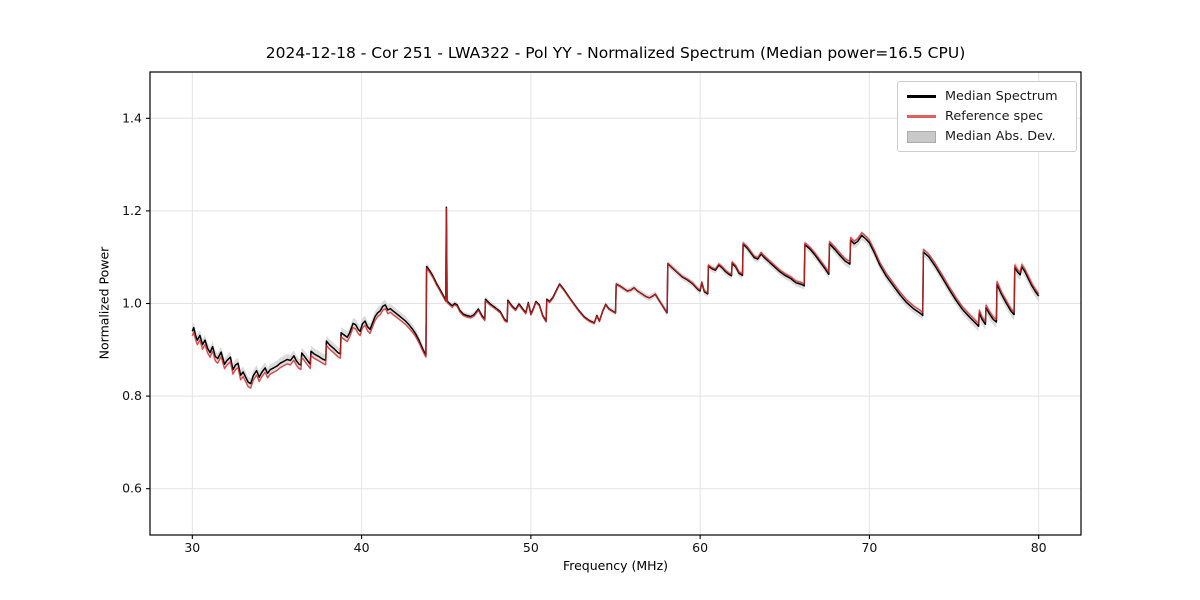 Image resolution: width=1200 pixels, height=600 pixels. What do you see at coordinates (531, 547) in the screenshot?
I see `x-tick-label: 50` at bounding box center [531, 547].